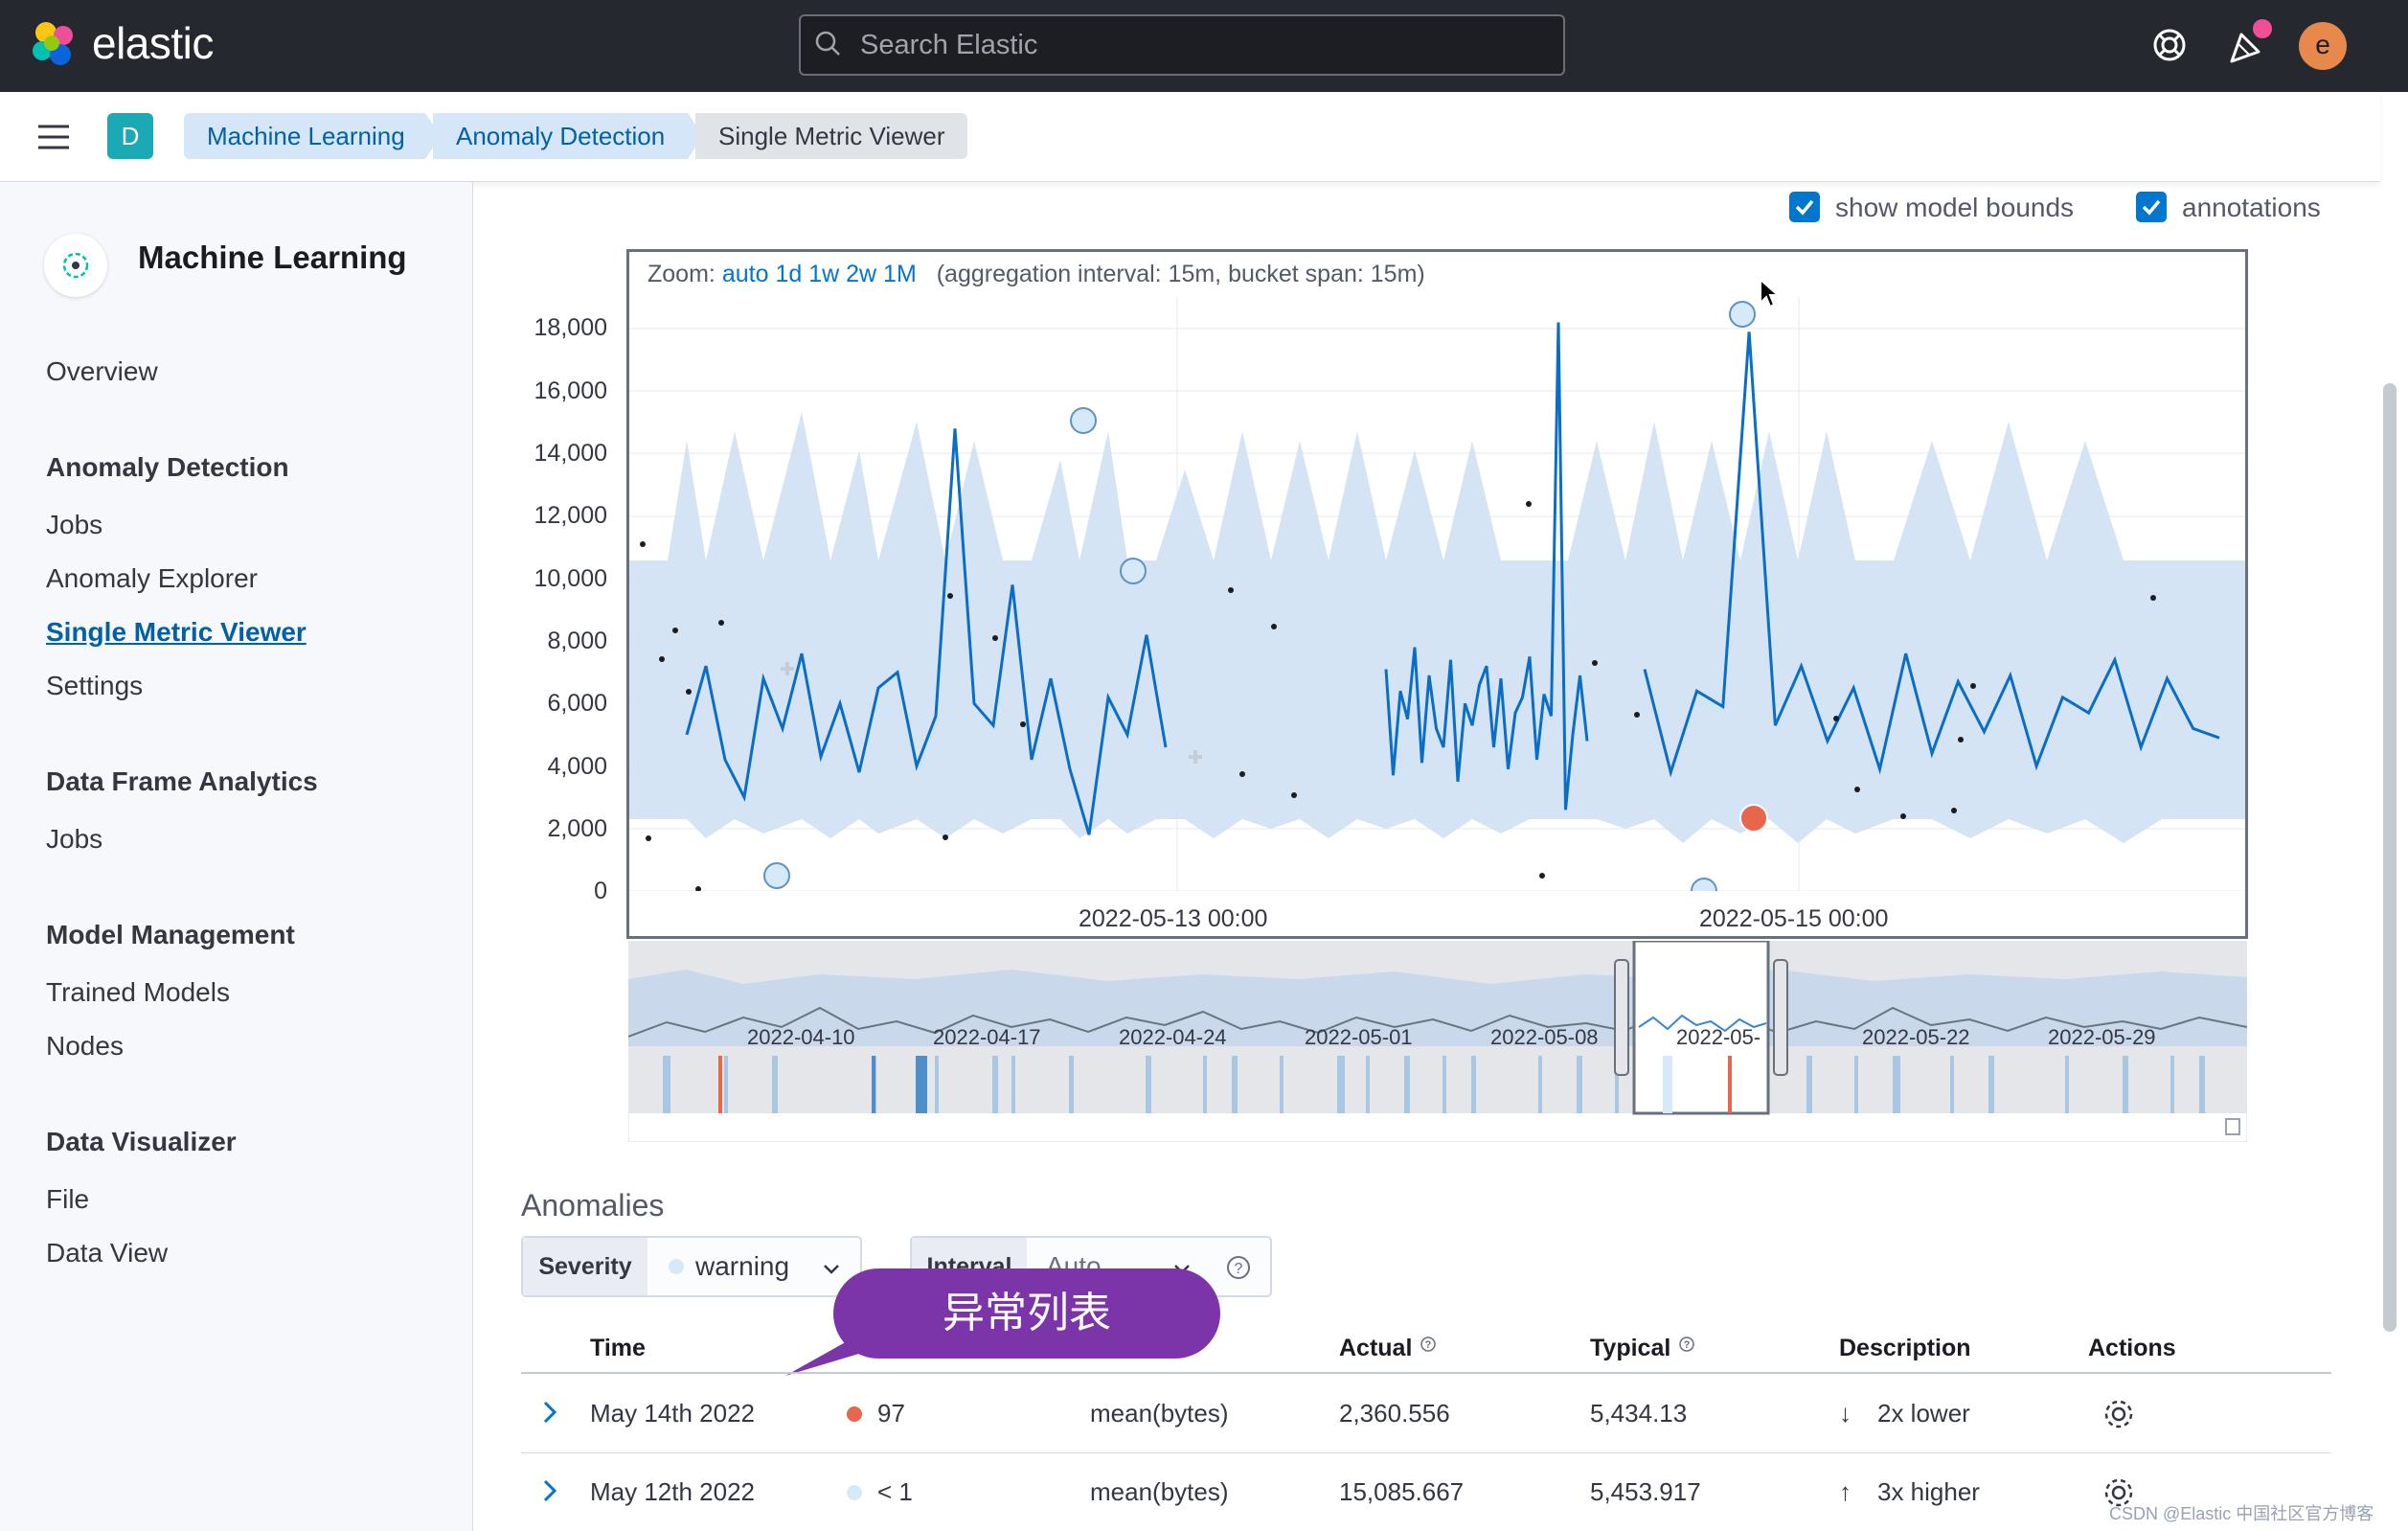 Image resolution: width=2408 pixels, height=1531 pixels. What do you see at coordinates (560, 136) in the screenshot?
I see `breadcrumb-anomaly-detection: Anomaly Detection` at bounding box center [560, 136].